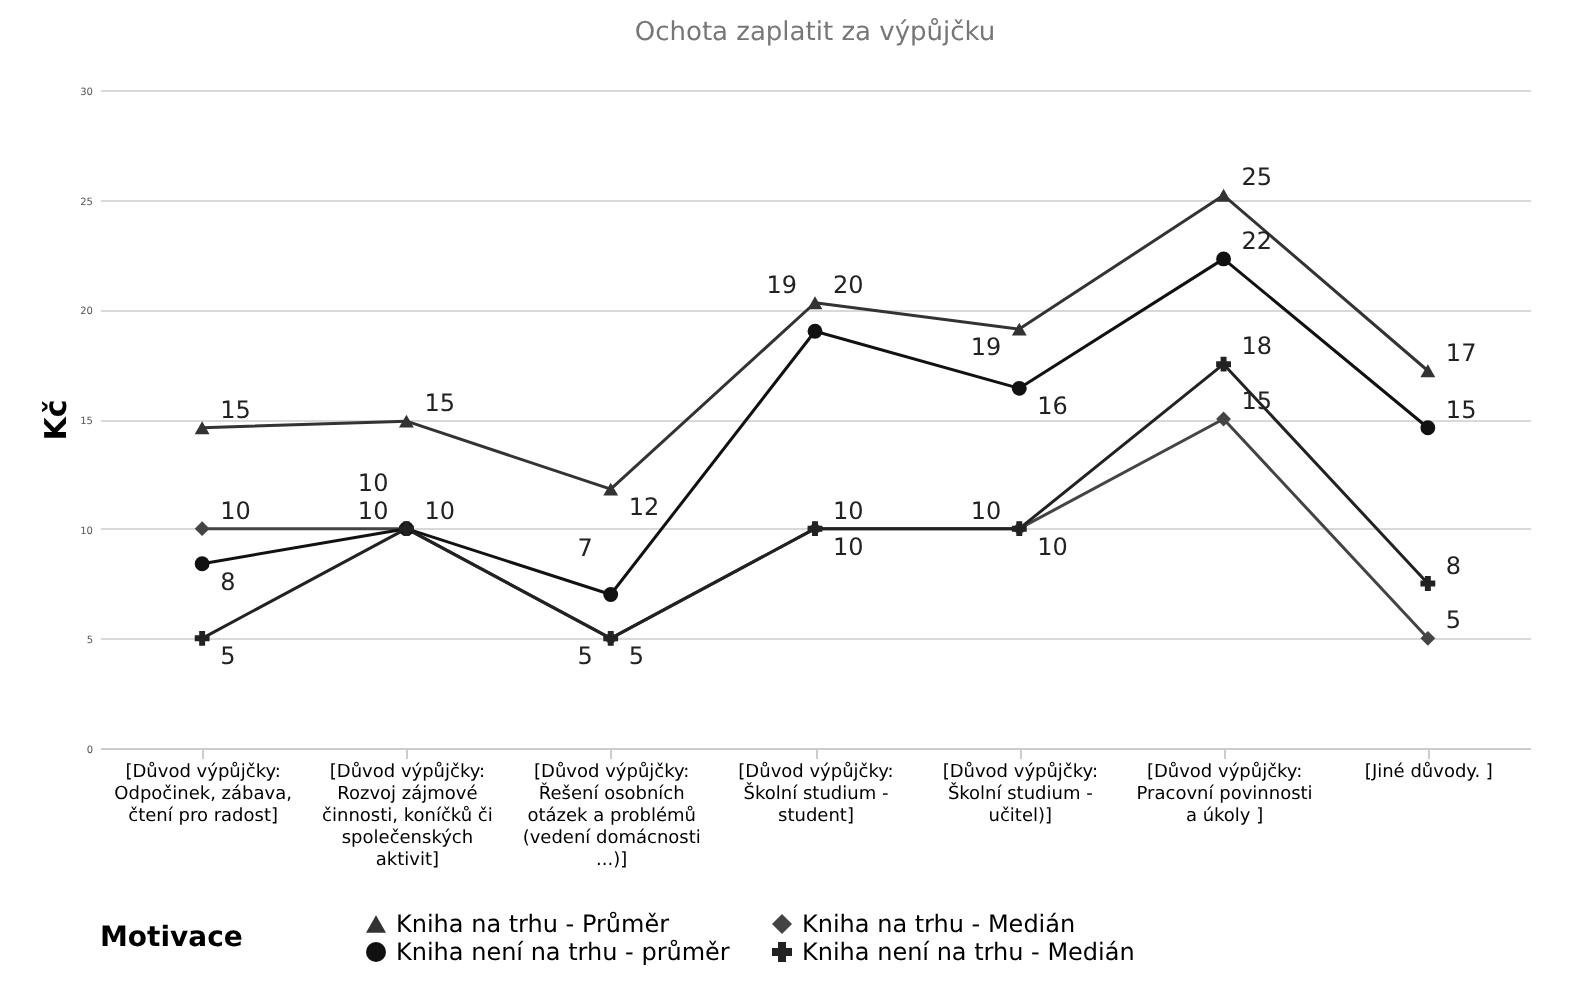  Describe the element at coordinates (968, 952) in the screenshot. I see `legend-label: Kniha není na trhu - Medián` at that location.